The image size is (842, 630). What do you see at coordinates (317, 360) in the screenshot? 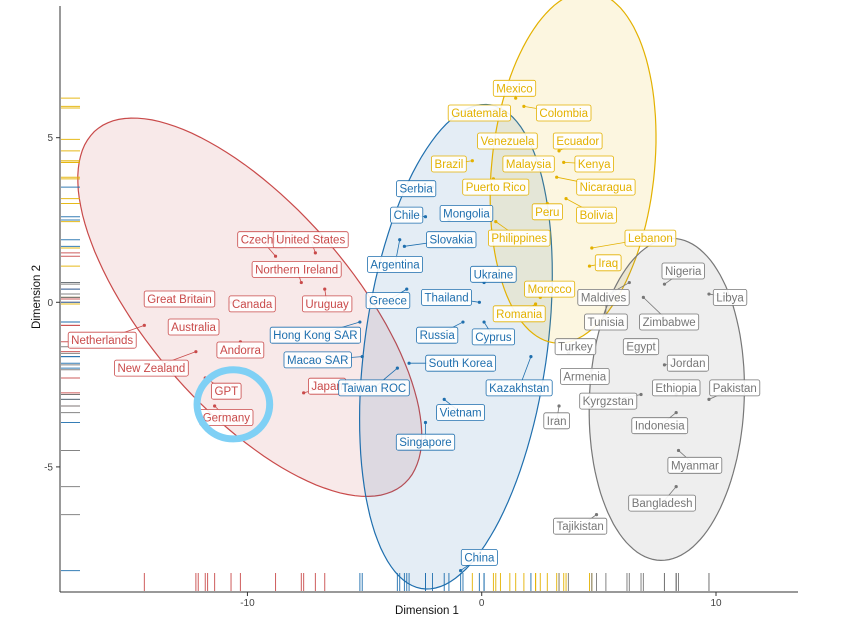
I see `label-macao-sar: Macao SAR` at bounding box center [317, 360].